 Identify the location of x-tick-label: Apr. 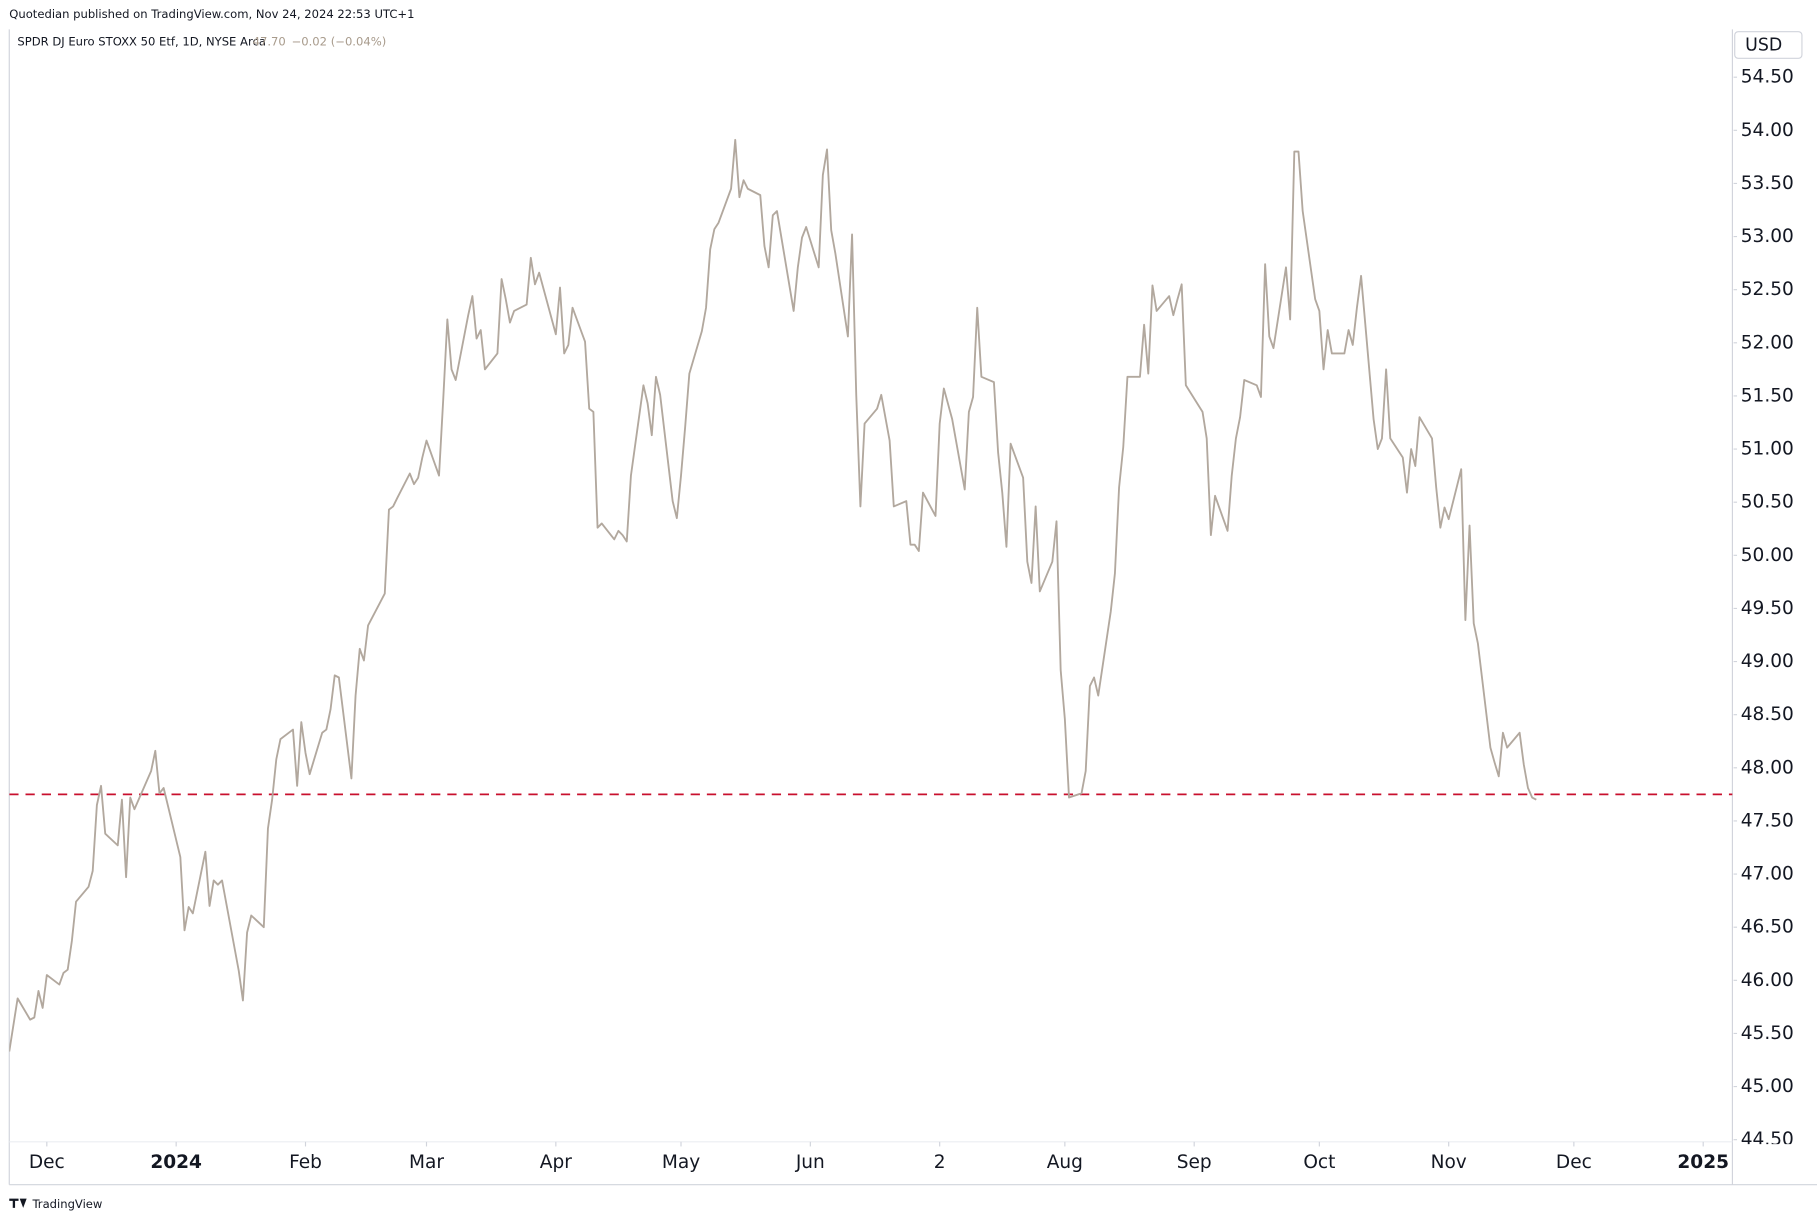
(556, 1162).